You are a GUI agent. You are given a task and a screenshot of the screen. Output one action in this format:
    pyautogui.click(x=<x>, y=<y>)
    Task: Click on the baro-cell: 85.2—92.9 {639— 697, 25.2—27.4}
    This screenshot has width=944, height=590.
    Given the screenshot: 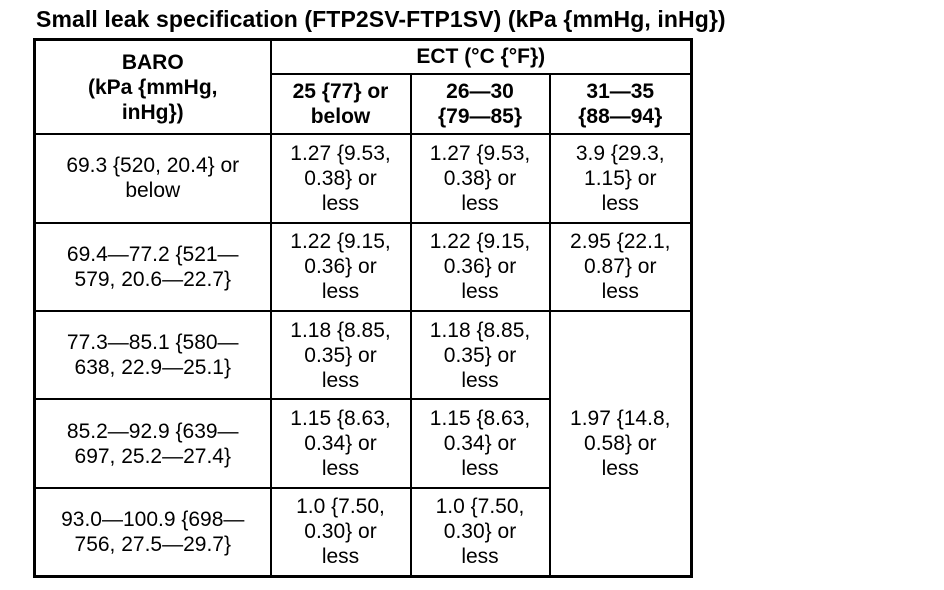 What is the action you would take?
    pyautogui.click(x=152, y=443)
    